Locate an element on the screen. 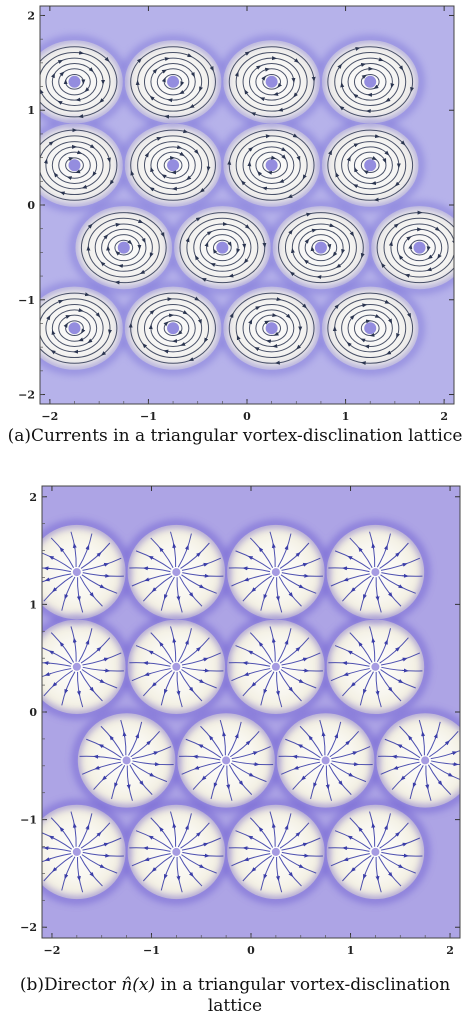 This screenshot has width=470, height=1017. x-tick-label: 2 is located at coordinates (450, 950).